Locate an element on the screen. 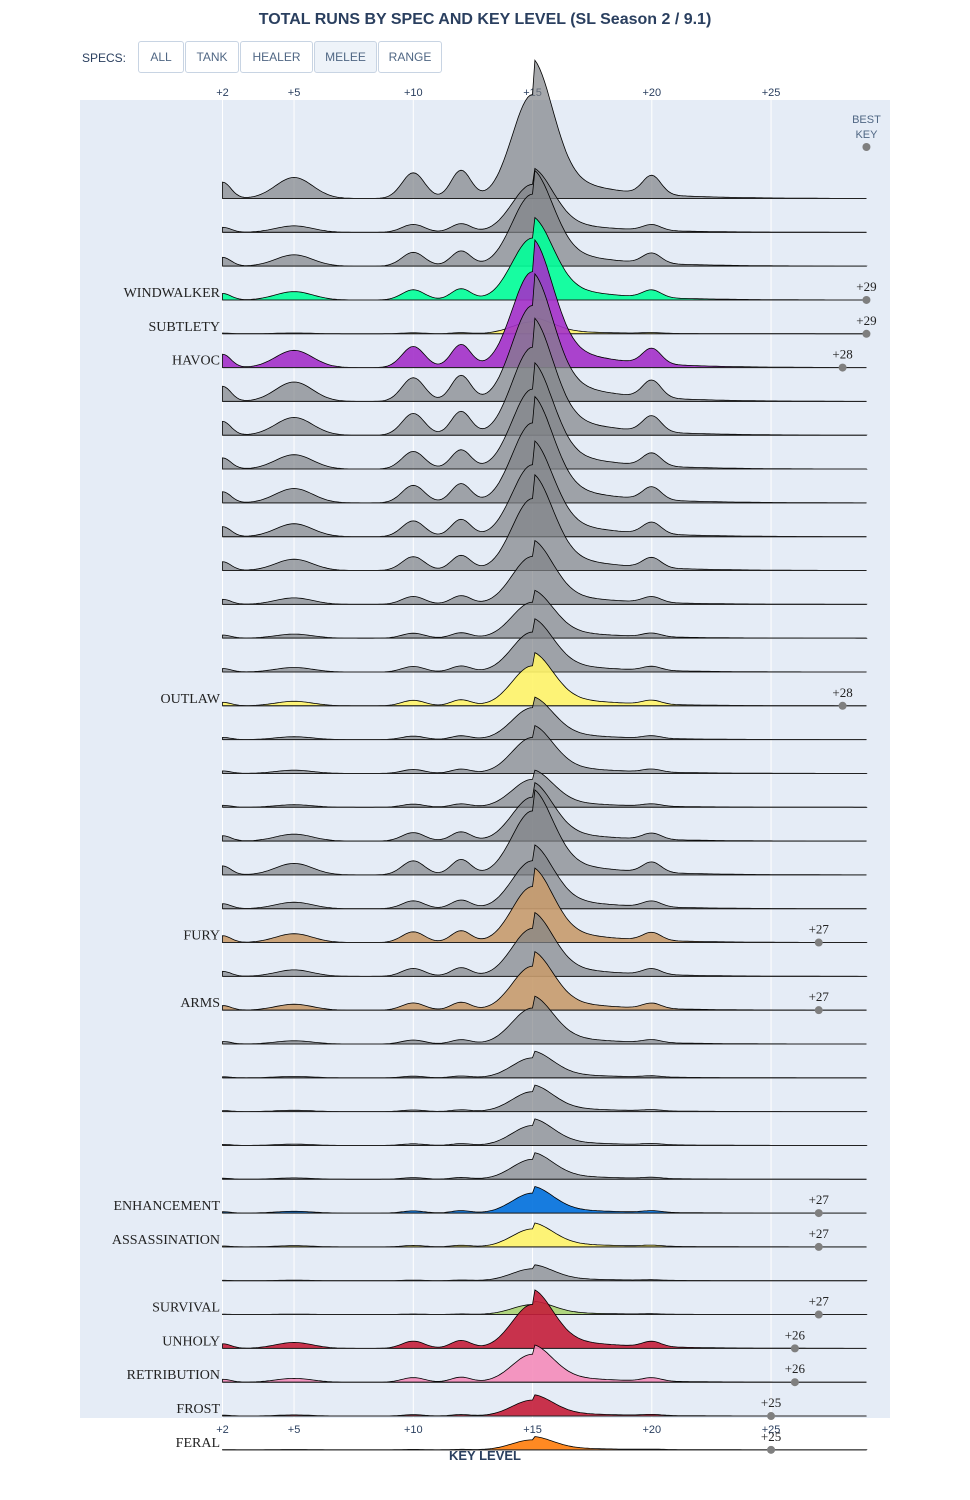 This screenshot has height=1500, width=970. spec-label: SURVIVAL is located at coordinates (186, 1308).